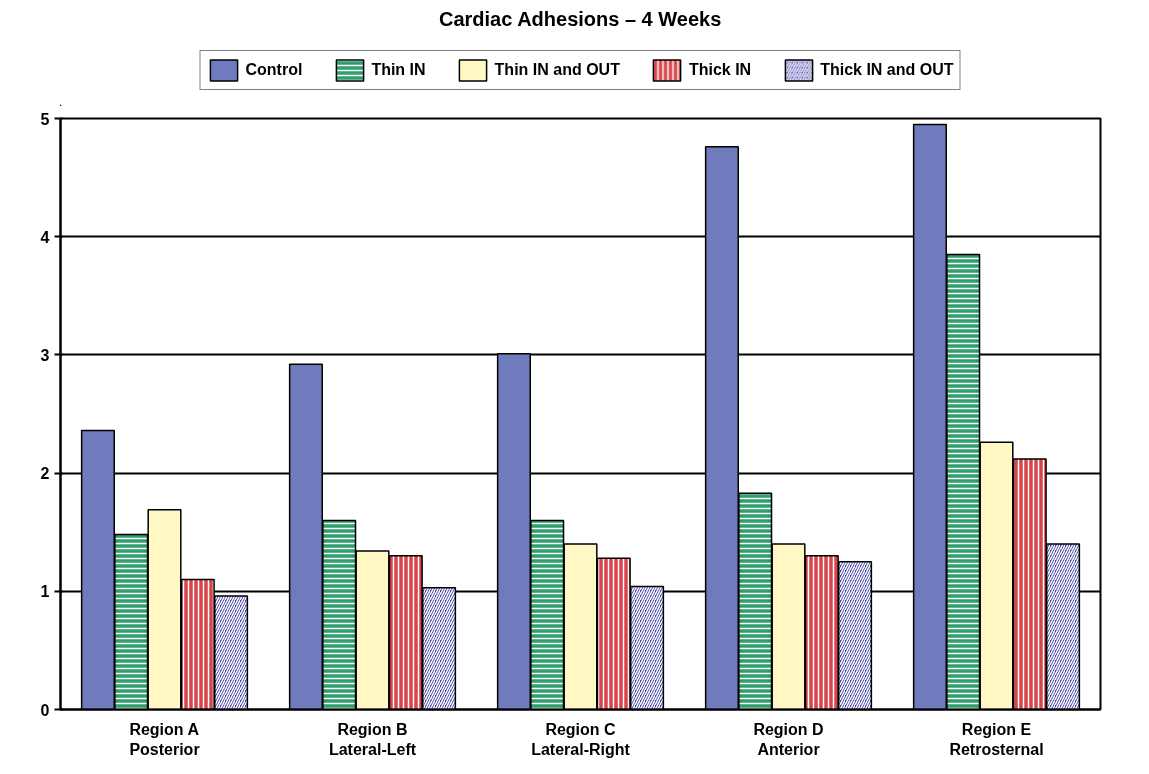 This screenshot has height=774, width=1149. What do you see at coordinates (557, 69) in the screenshot?
I see `legend-label: Thin IN and OUT` at bounding box center [557, 69].